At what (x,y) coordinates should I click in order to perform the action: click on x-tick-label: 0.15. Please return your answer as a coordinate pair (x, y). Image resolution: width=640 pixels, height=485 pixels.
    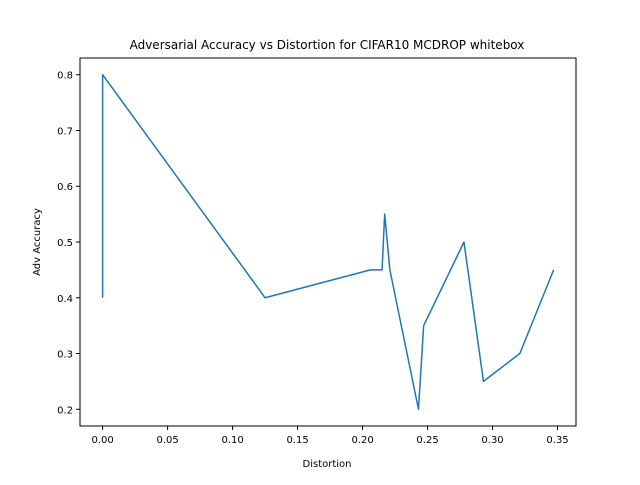
    Looking at the image, I should click on (297, 440).